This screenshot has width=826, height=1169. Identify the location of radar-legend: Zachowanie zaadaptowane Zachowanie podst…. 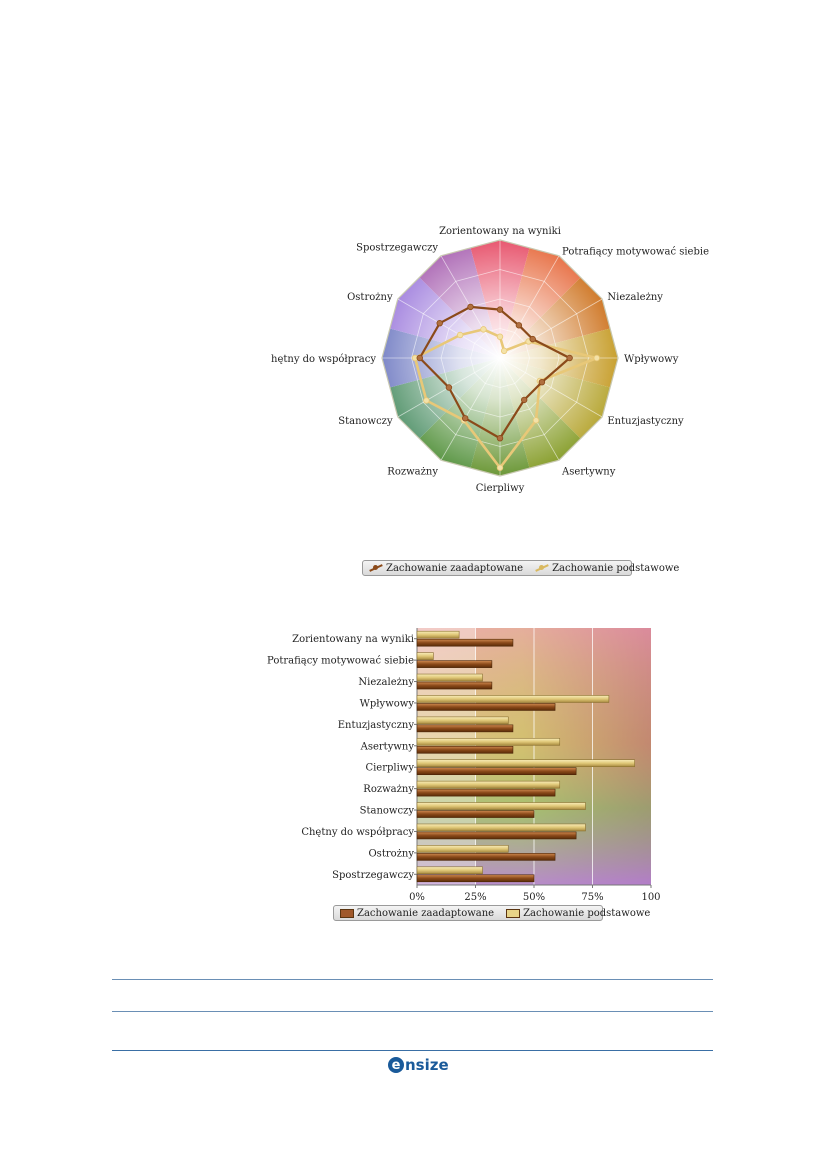
(520, 568).